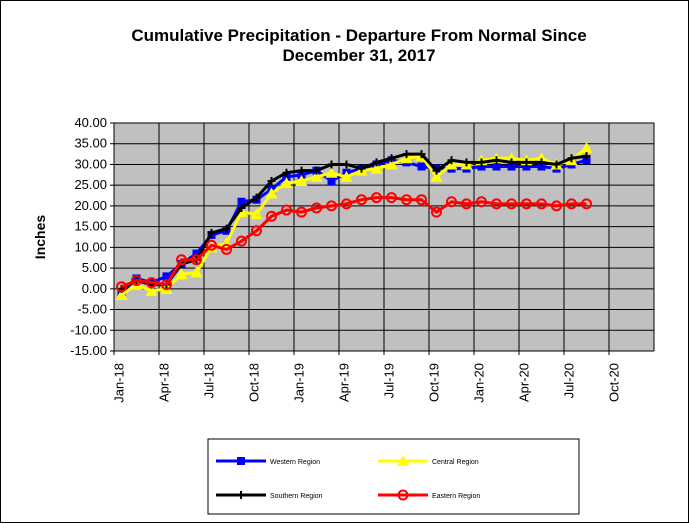 The width and height of the screenshot is (689, 524). I want to click on x-tick-label: Jul-20, so click(568, 380).